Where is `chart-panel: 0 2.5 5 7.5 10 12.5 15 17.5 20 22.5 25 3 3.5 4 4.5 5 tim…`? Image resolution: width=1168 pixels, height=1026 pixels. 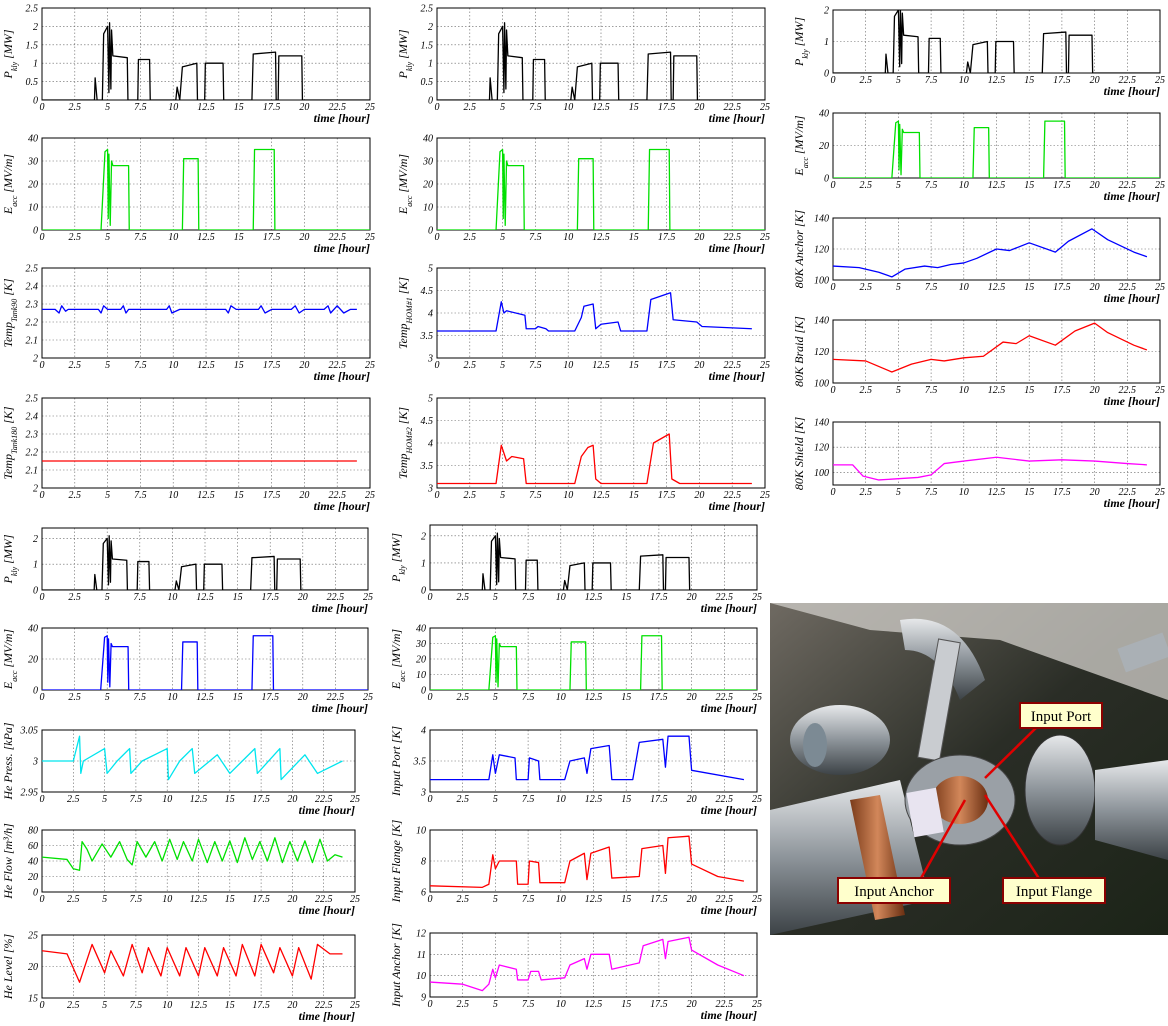 chart-panel: 0 2.5 5 7.5 10 12.5 15 17.5 20 22.5 25 3 3.5 4 4.5 5 tim… is located at coordinates (583, 454).